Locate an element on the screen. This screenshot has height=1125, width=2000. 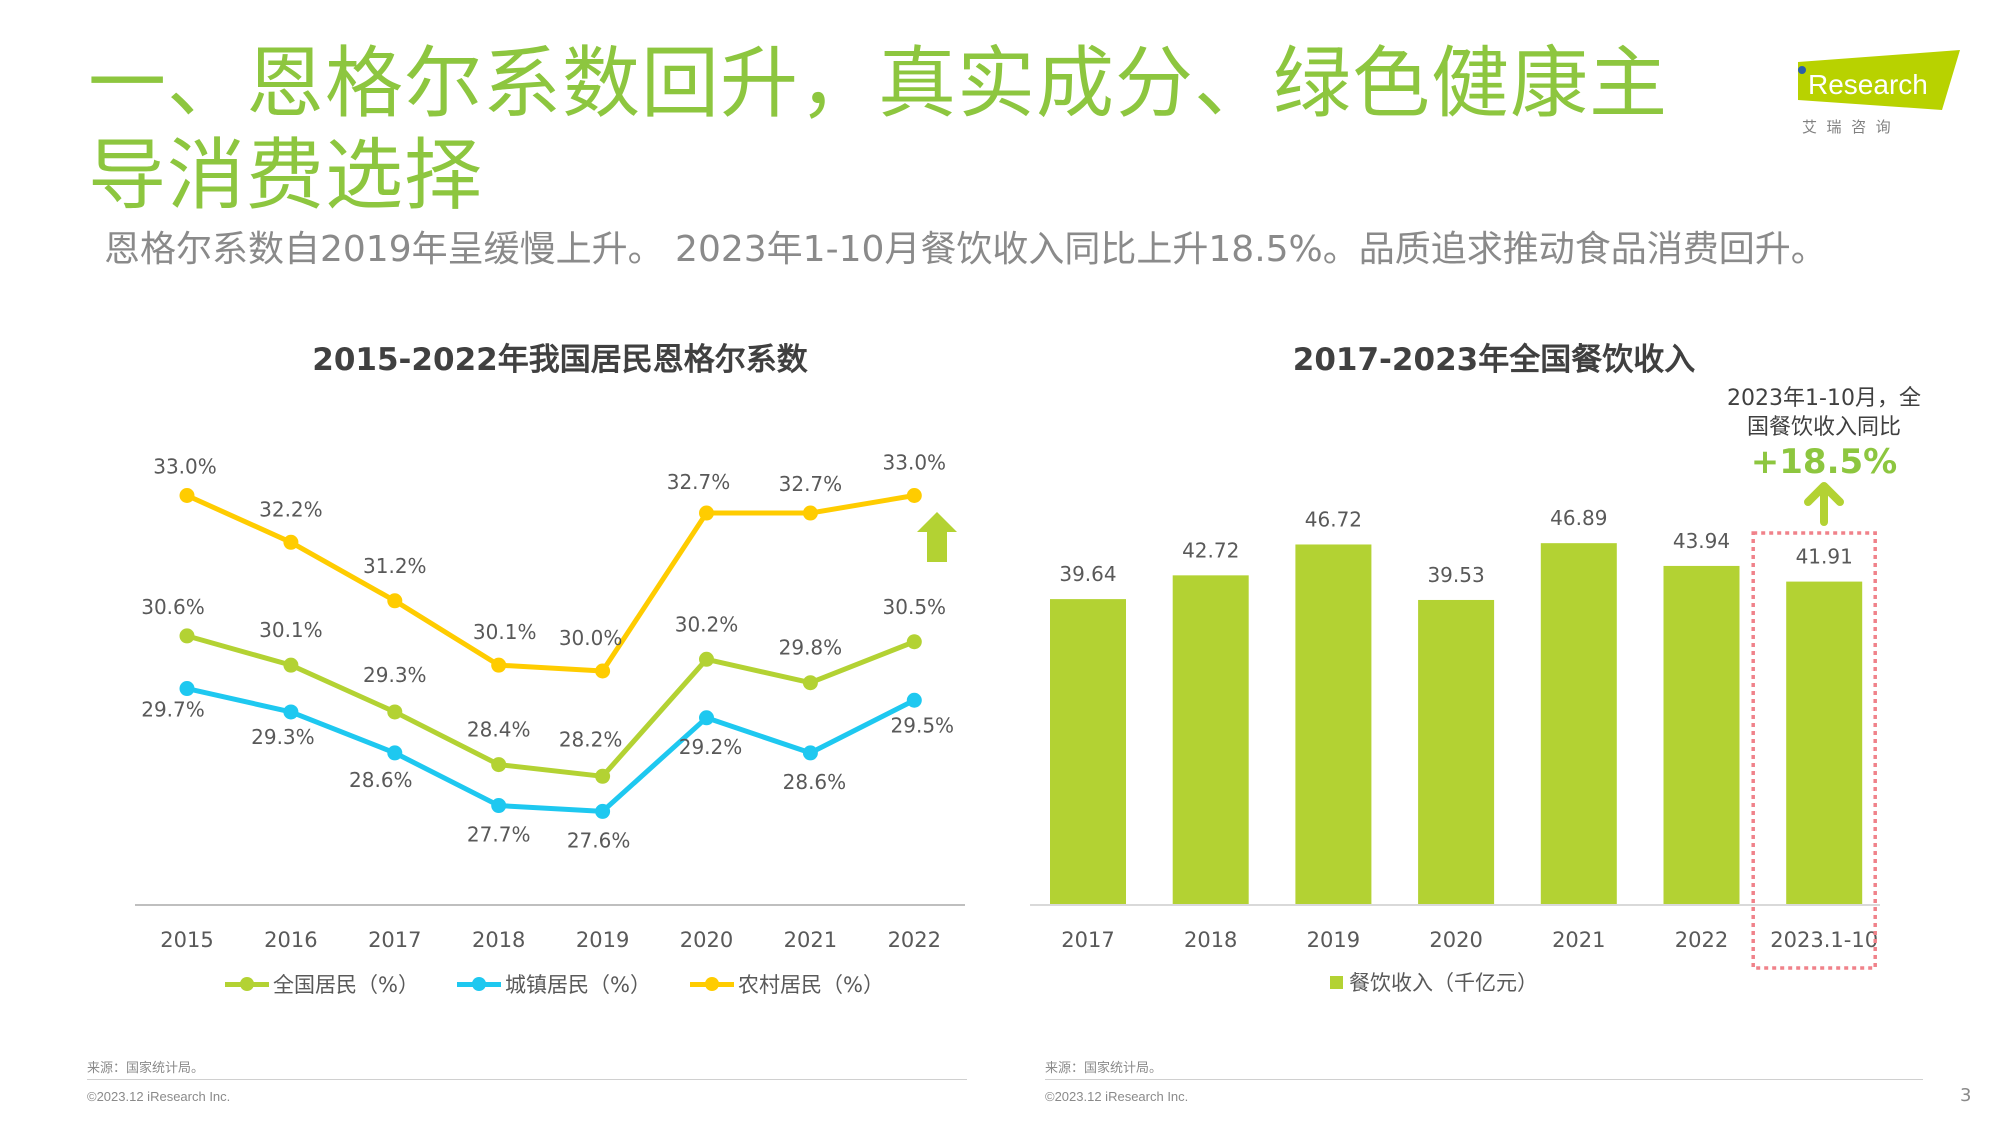
data-label: 27.6% is located at coordinates (599, 840).